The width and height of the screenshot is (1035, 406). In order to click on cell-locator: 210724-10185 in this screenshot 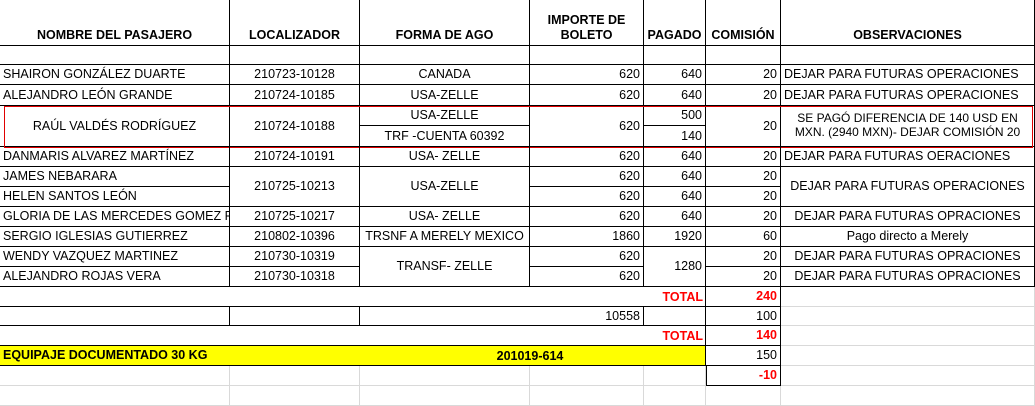, I will do `click(295, 95)`.